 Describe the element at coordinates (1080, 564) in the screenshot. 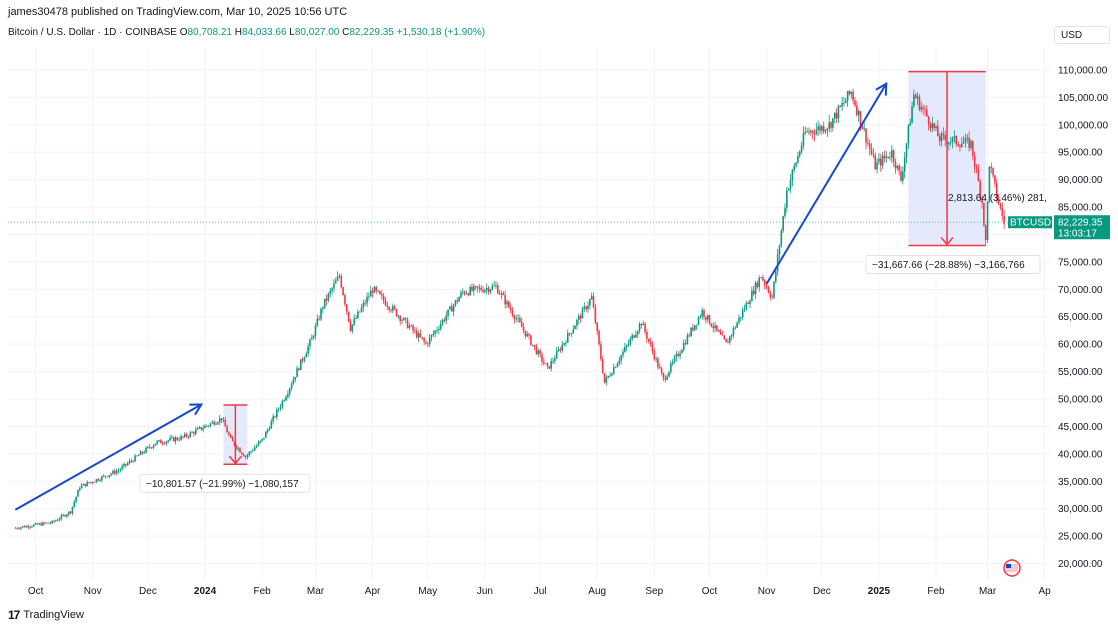

I see `price-tick-label: 20,000.00` at that location.